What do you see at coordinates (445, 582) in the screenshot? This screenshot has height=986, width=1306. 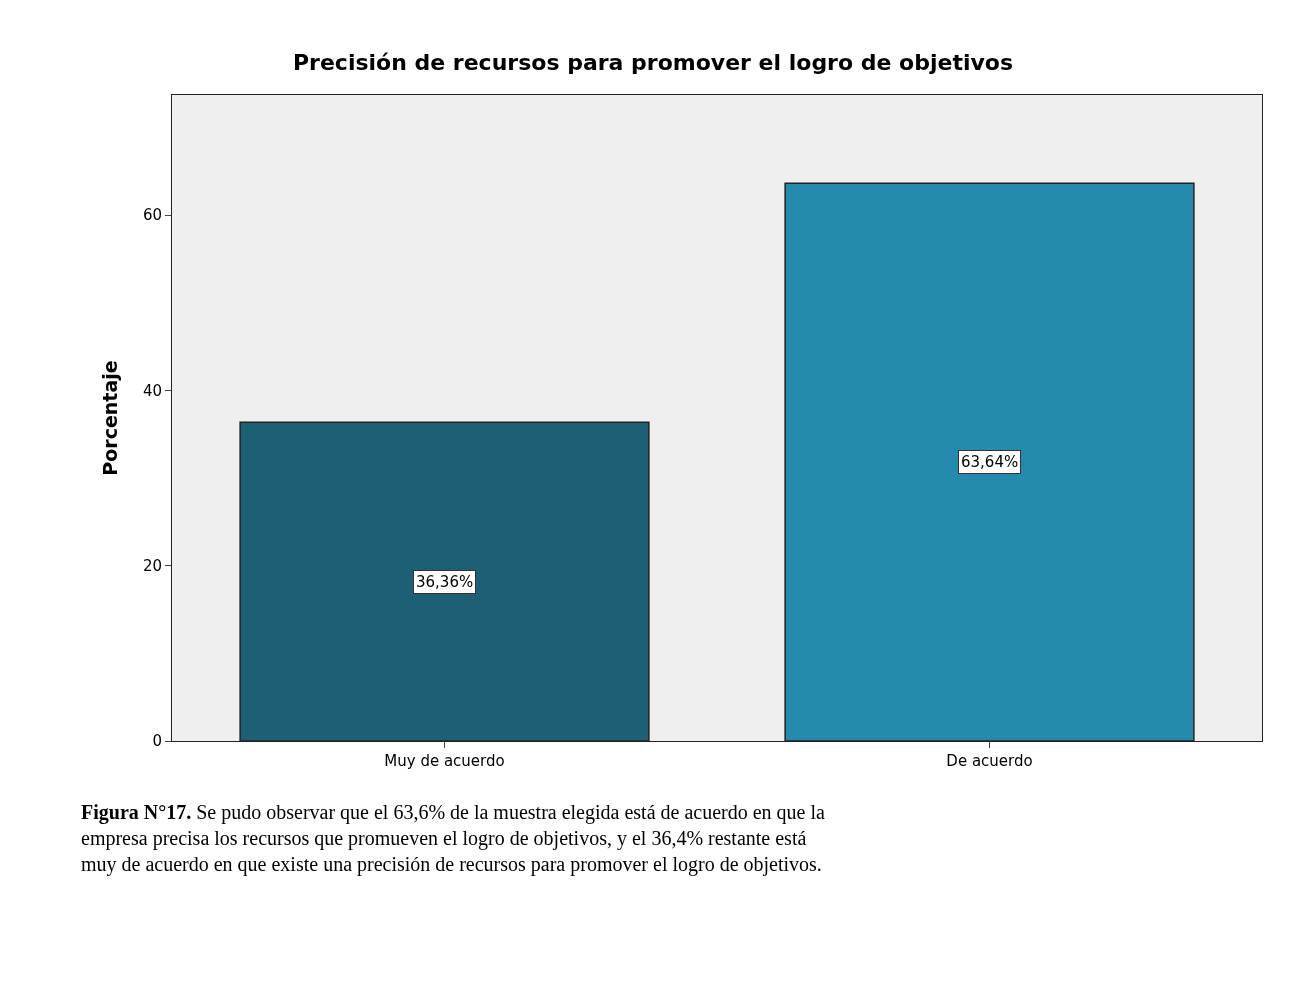 I see `data-label: 36,36%` at bounding box center [445, 582].